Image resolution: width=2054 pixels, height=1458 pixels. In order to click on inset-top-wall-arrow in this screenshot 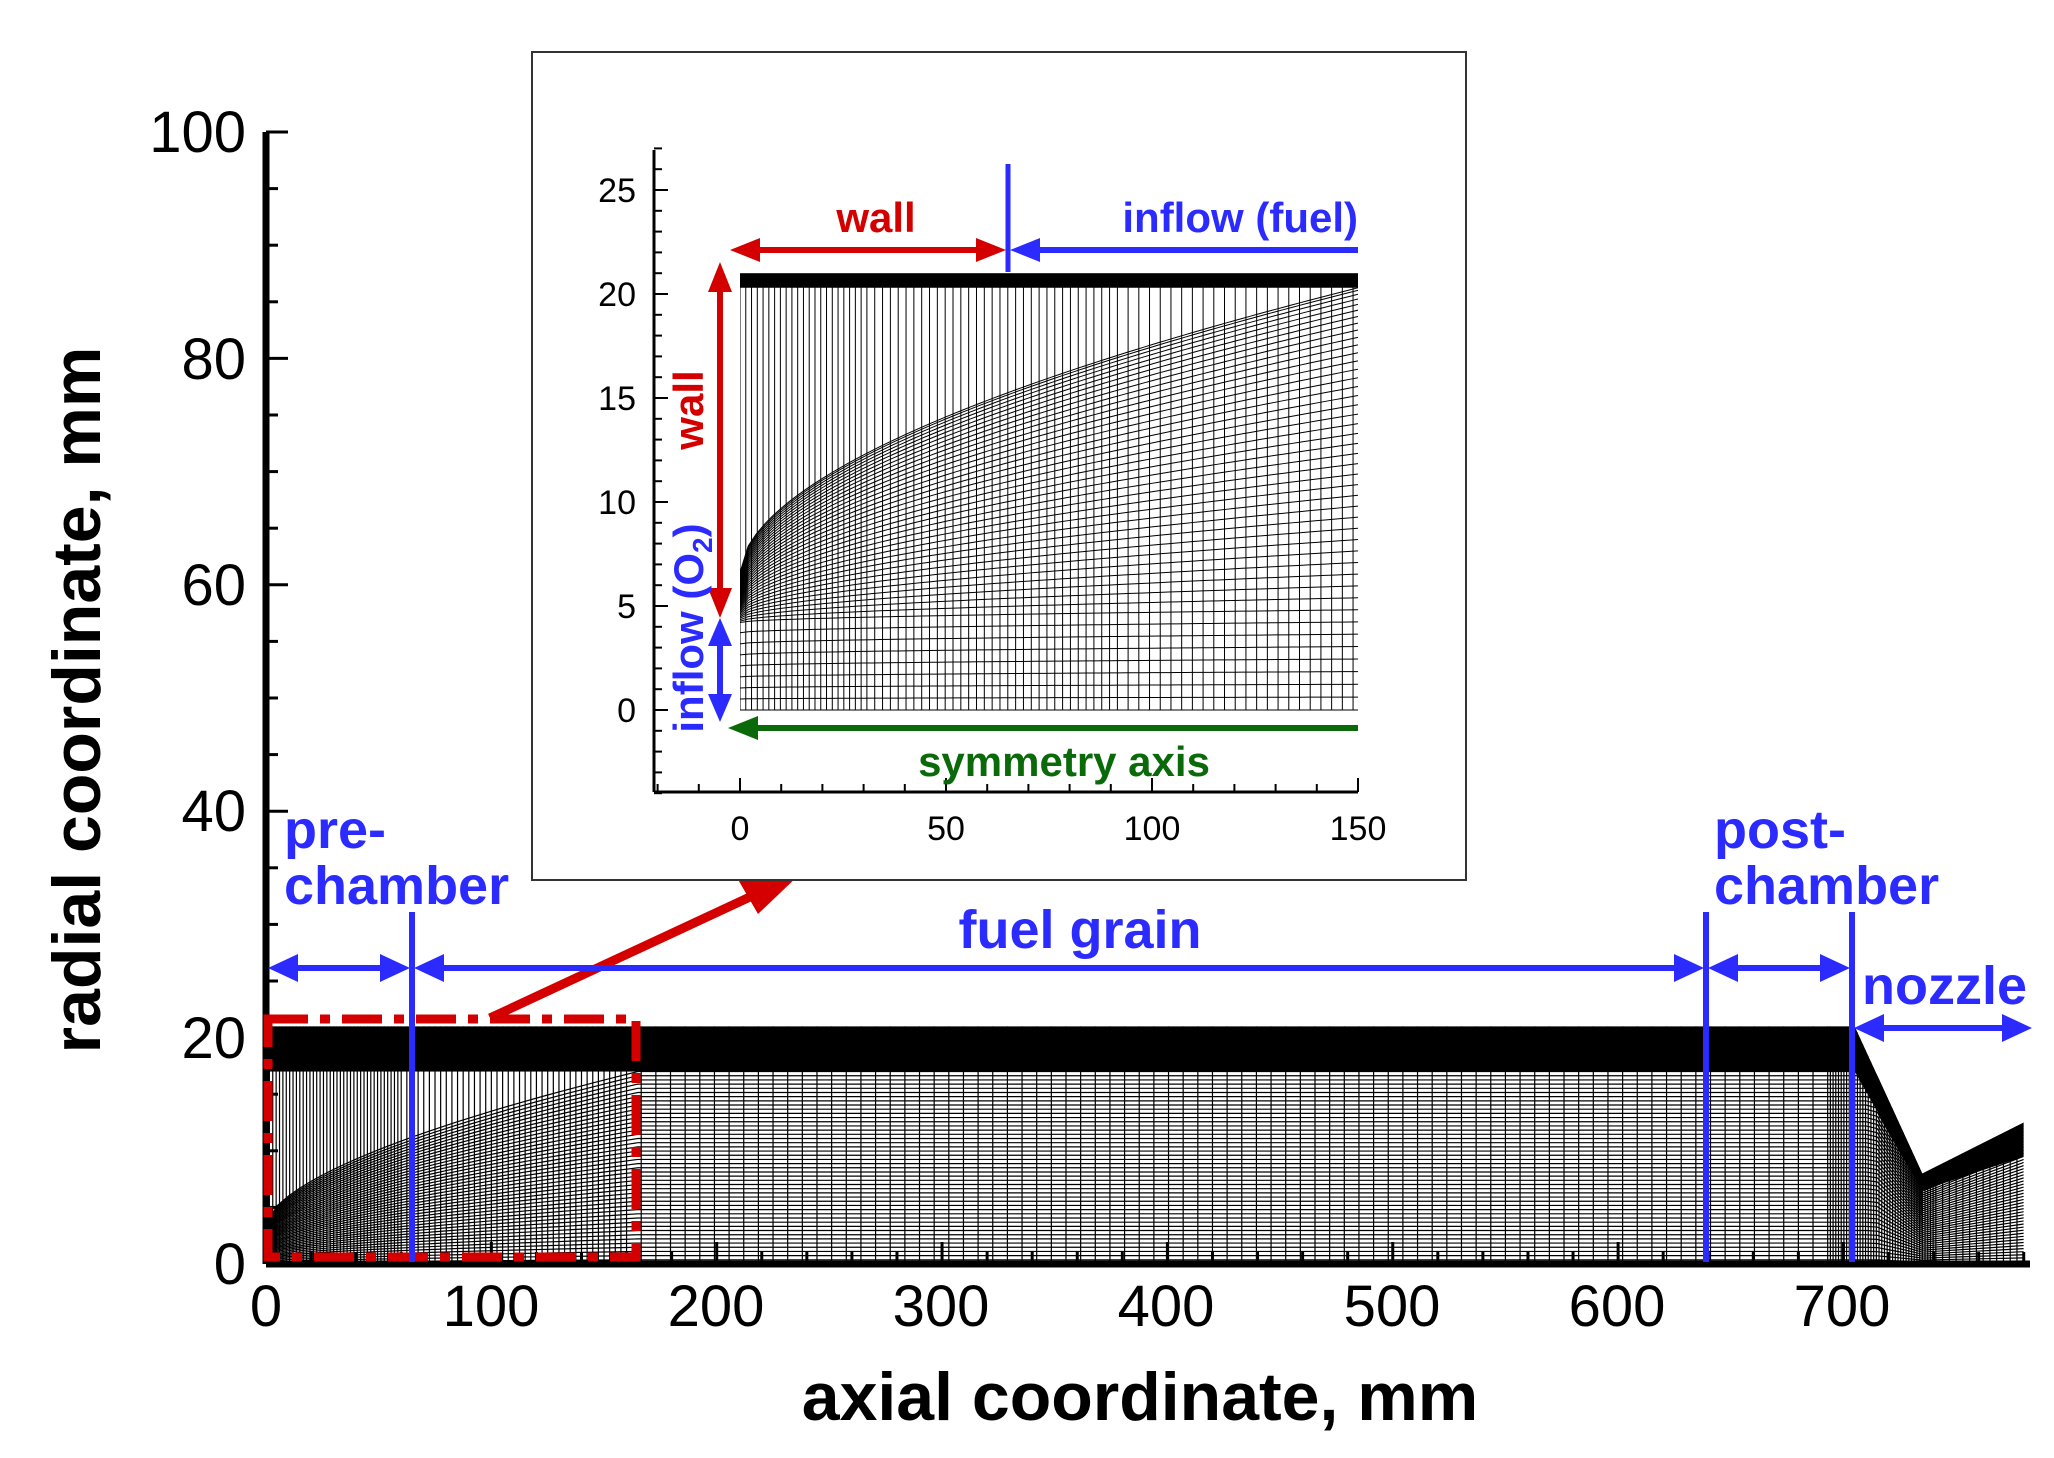, I will do `click(868, 250)`.